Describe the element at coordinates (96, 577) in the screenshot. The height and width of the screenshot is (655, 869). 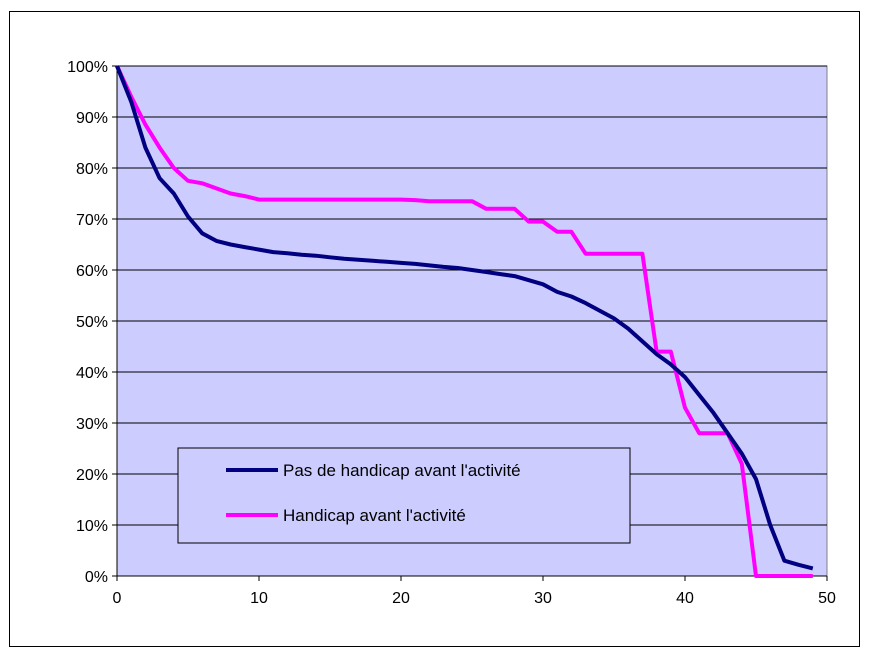
I see `y-tick-label: 0%` at that location.